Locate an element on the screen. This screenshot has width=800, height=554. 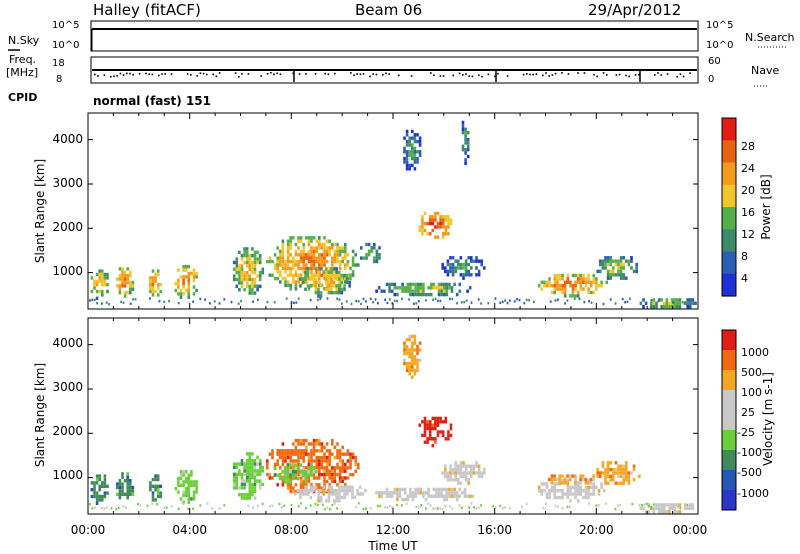
colorbar-swatch is located at coordinates (729, 129).